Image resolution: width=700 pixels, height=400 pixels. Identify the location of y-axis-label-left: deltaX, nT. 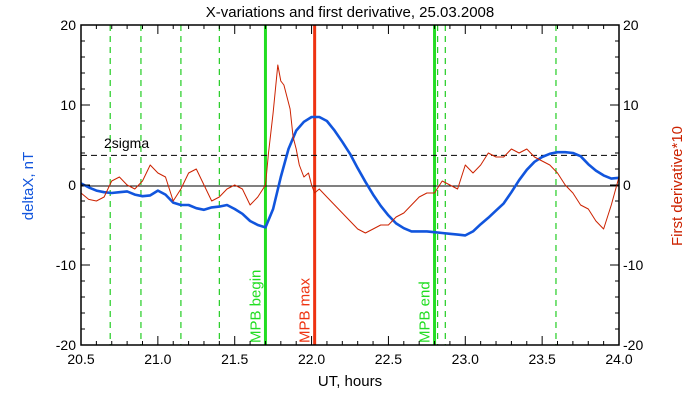
(28, 186).